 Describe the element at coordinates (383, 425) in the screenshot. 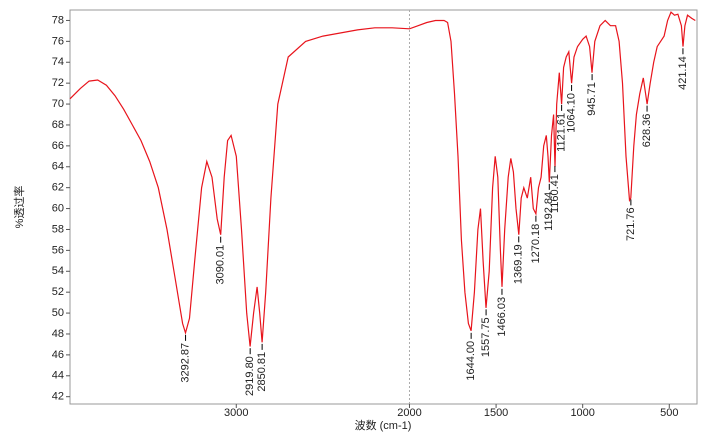

I see `x-axis-title: 波数 (cm-1)` at that location.